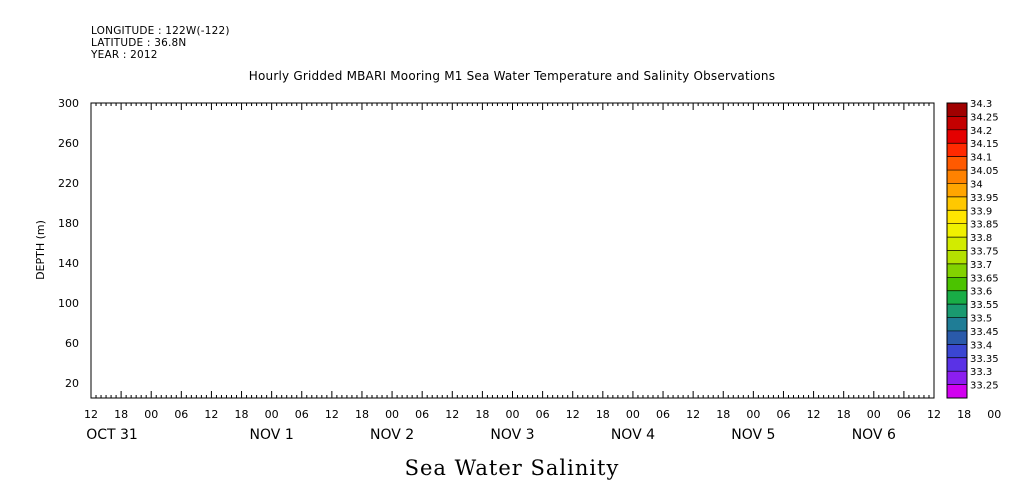 This screenshot has width=1009, height=504. Describe the element at coordinates (981, 238) in the screenshot. I see `colorbar-label: 33.8` at that location.